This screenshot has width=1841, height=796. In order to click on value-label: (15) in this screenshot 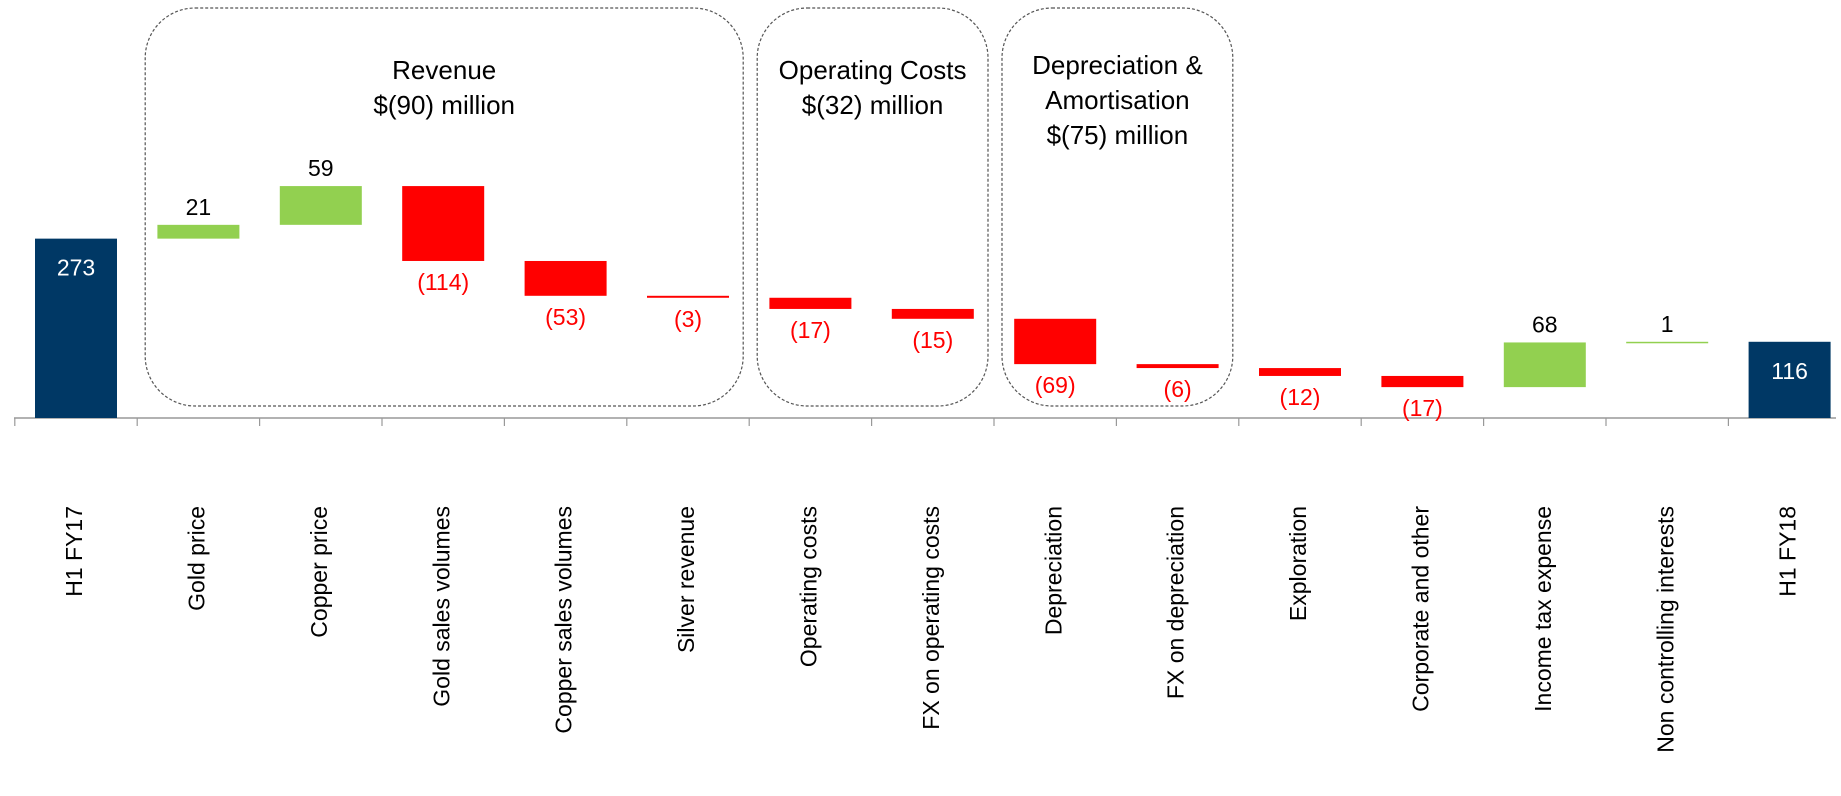, I will do `click(932, 340)`.